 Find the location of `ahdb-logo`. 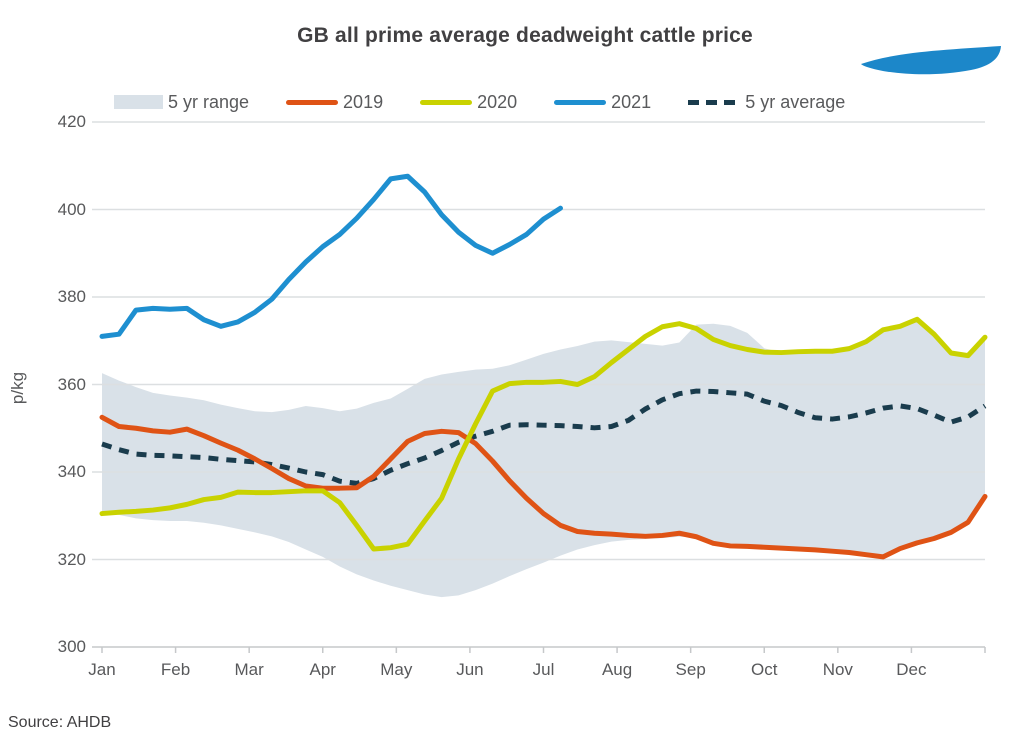

ahdb-logo is located at coordinates (931, 60).